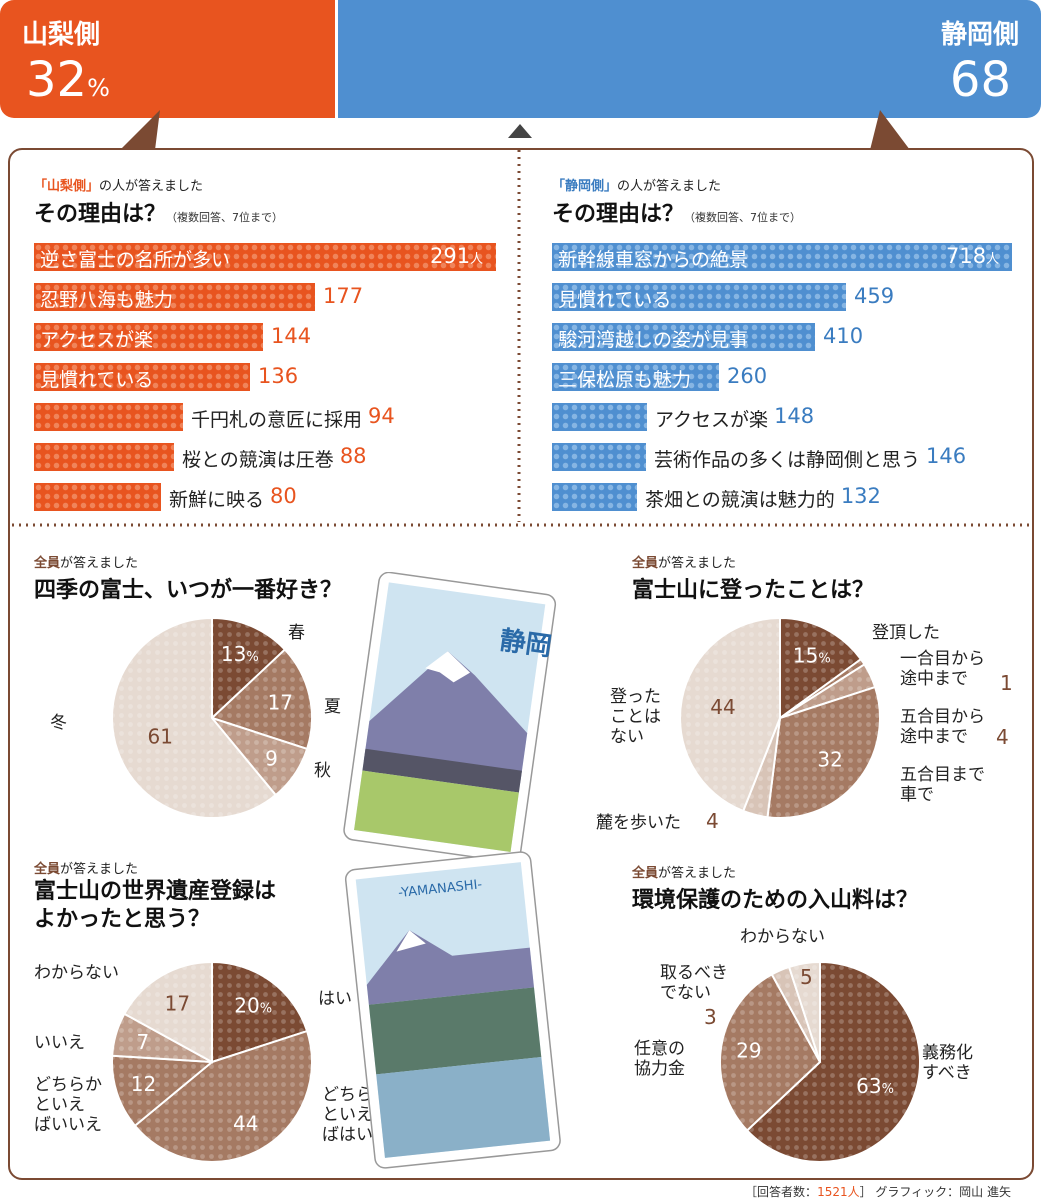  Describe the element at coordinates (806, 977) in the screenshot. I see `fee-slice-value-3: 5` at that location.